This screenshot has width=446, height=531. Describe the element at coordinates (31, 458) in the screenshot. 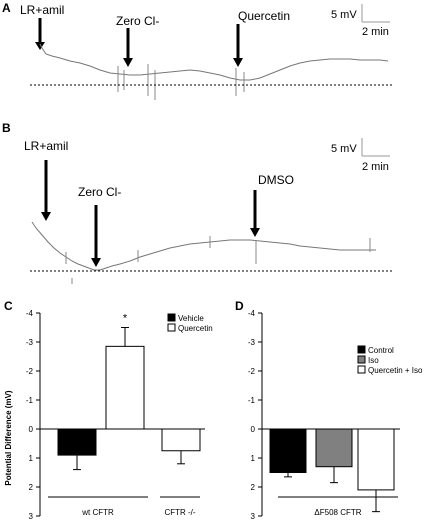

I see `chart-c-tick-label: 1` at that location.